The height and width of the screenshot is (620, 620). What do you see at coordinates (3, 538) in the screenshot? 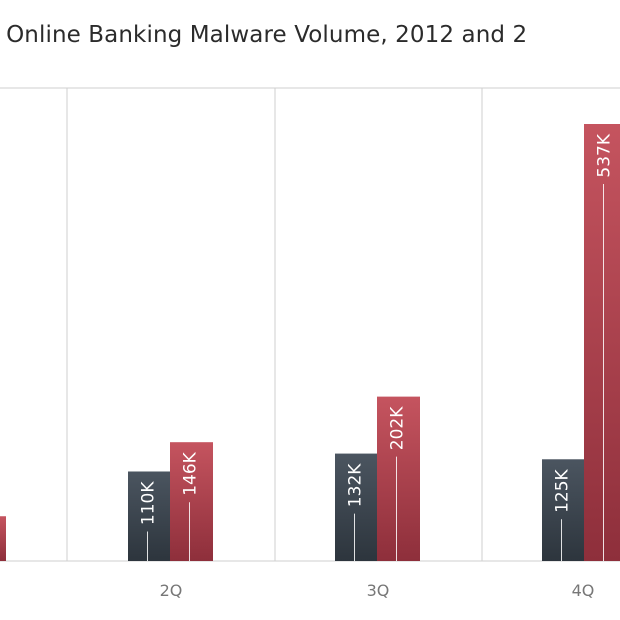
I see `bar-2013-1q` at bounding box center [3, 538].